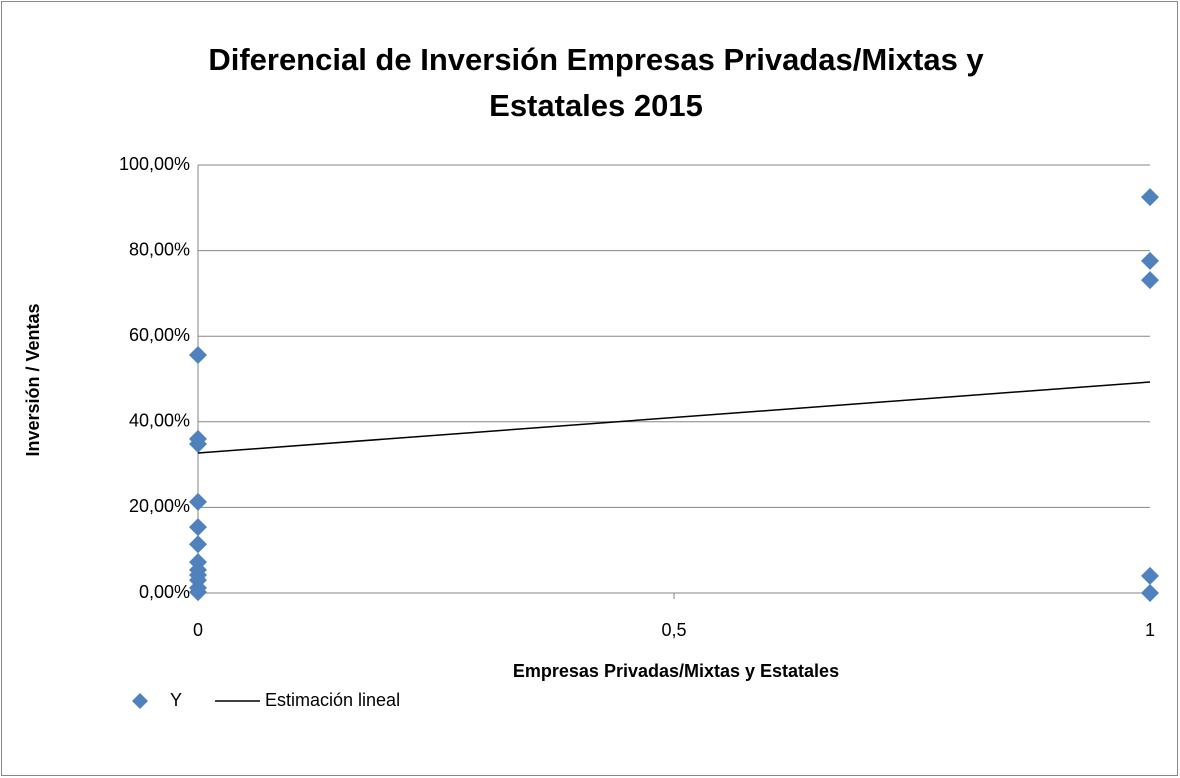  Describe the element at coordinates (596, 105) in the screenshot. I see `chart-title: Estatales 2015` at that location.